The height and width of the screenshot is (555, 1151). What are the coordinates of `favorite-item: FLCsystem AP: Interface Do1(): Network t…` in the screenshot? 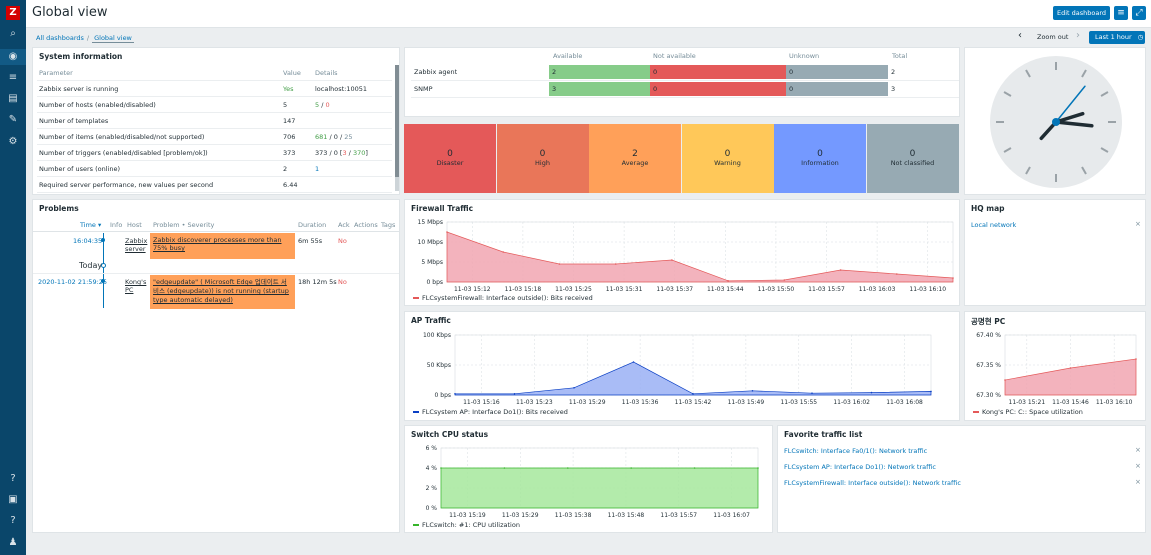 It's located at (860, 467).